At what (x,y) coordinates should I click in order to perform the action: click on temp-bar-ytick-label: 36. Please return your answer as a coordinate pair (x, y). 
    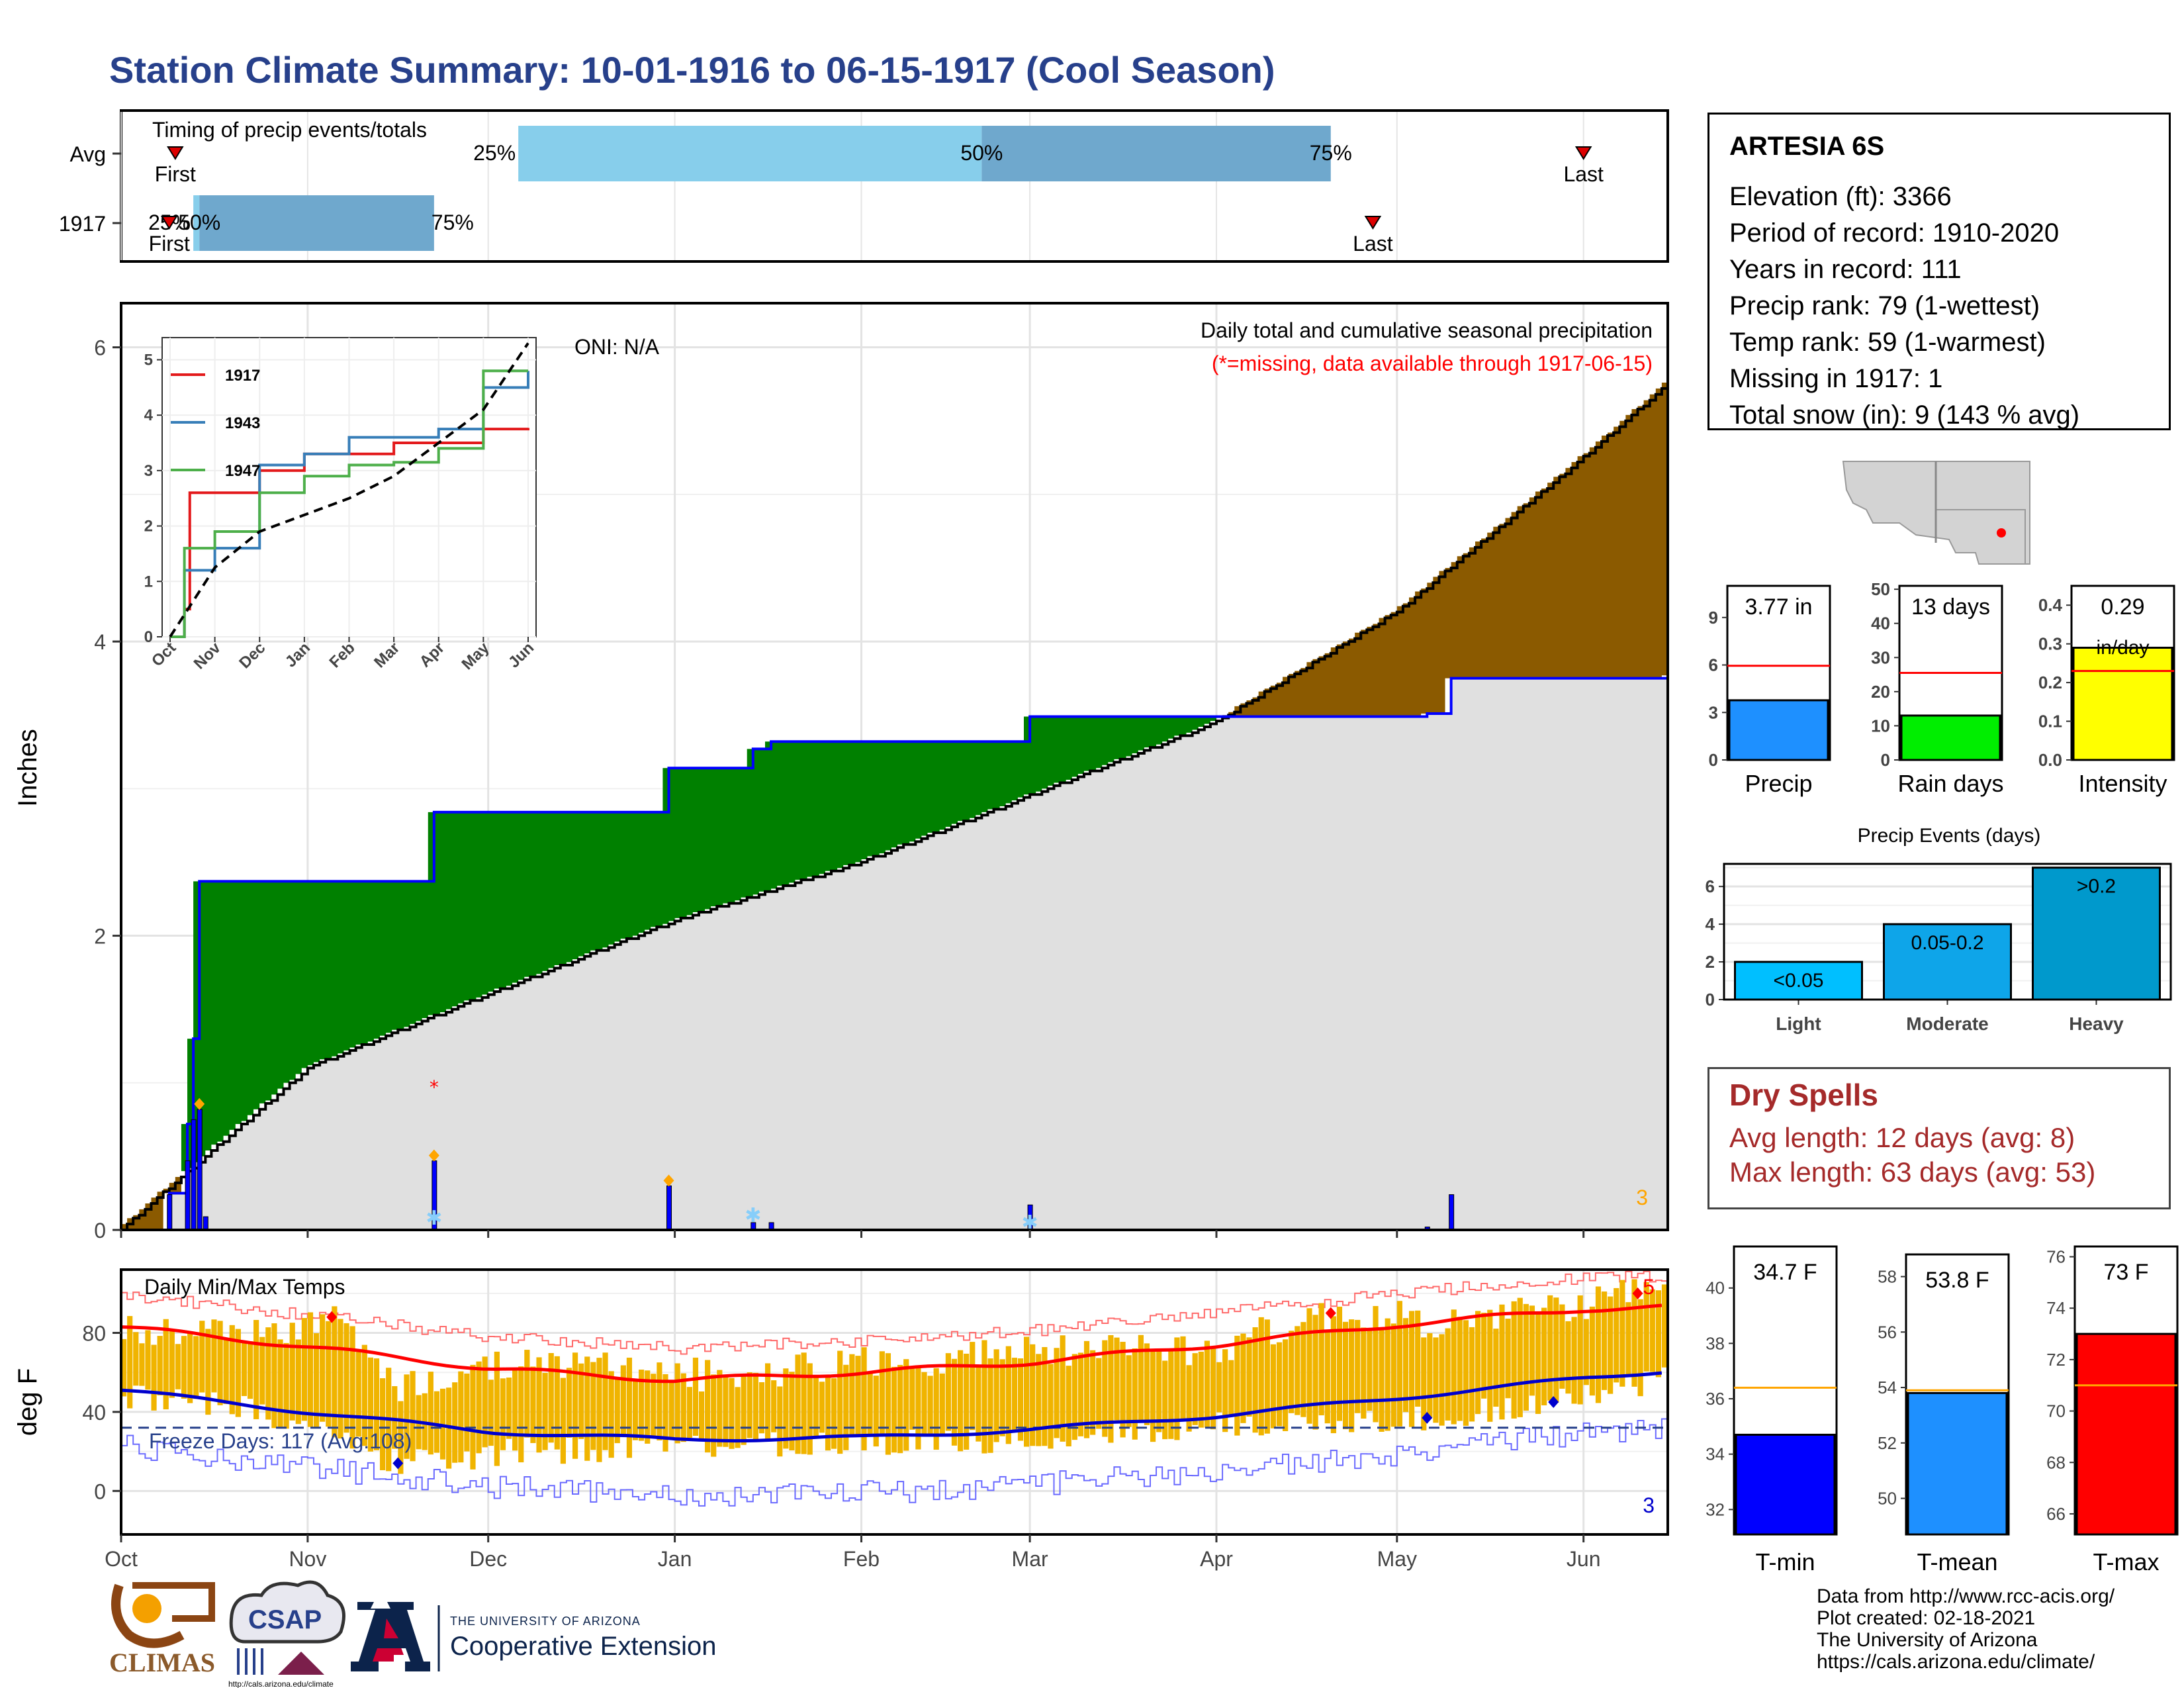
    Looking at the image, I should click on (1715, 1399).